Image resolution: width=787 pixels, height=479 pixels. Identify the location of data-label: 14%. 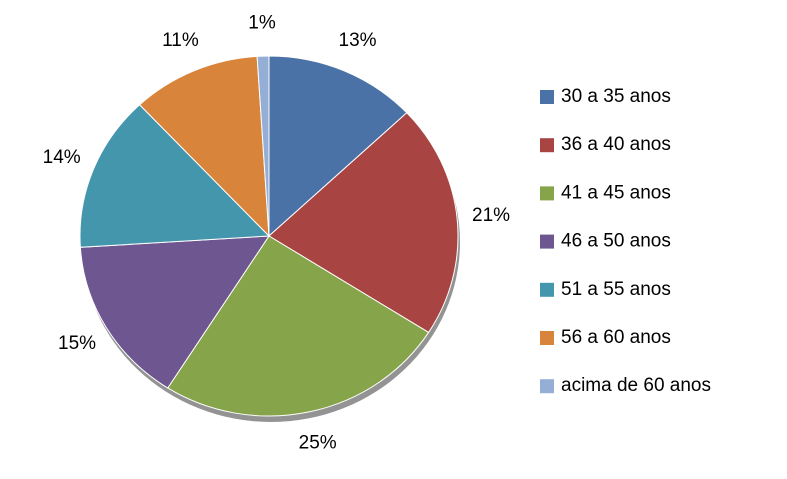
(62, 157).